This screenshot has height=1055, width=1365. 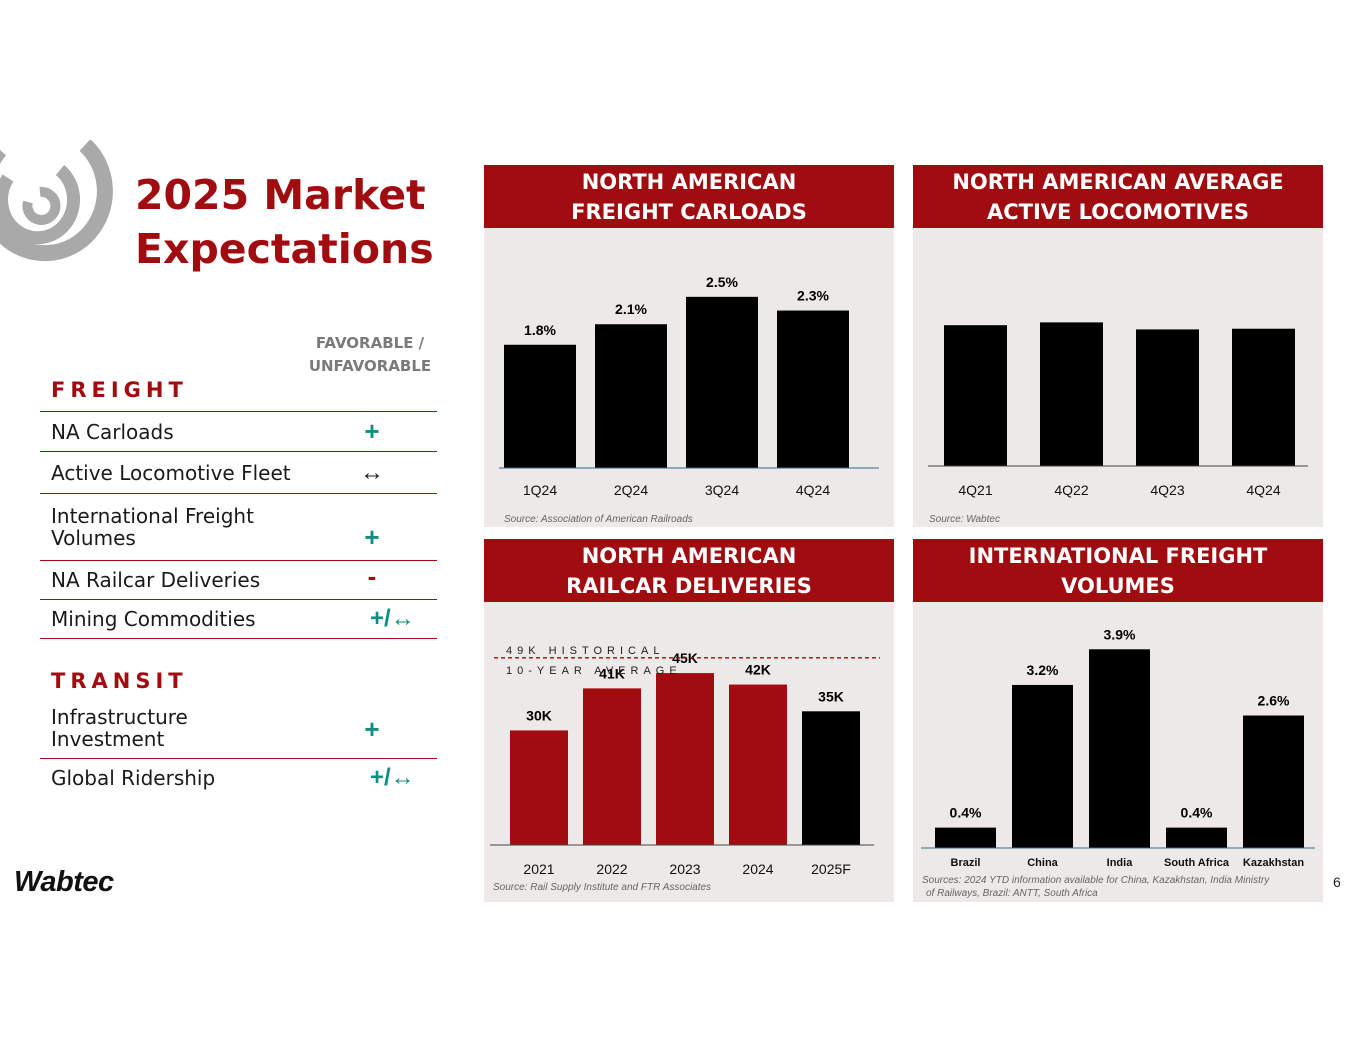 What do you see at coordinates (1071, 490) in the screenshot?
I see `tick-label: 4Q22` at bounding box center [1071, 490].